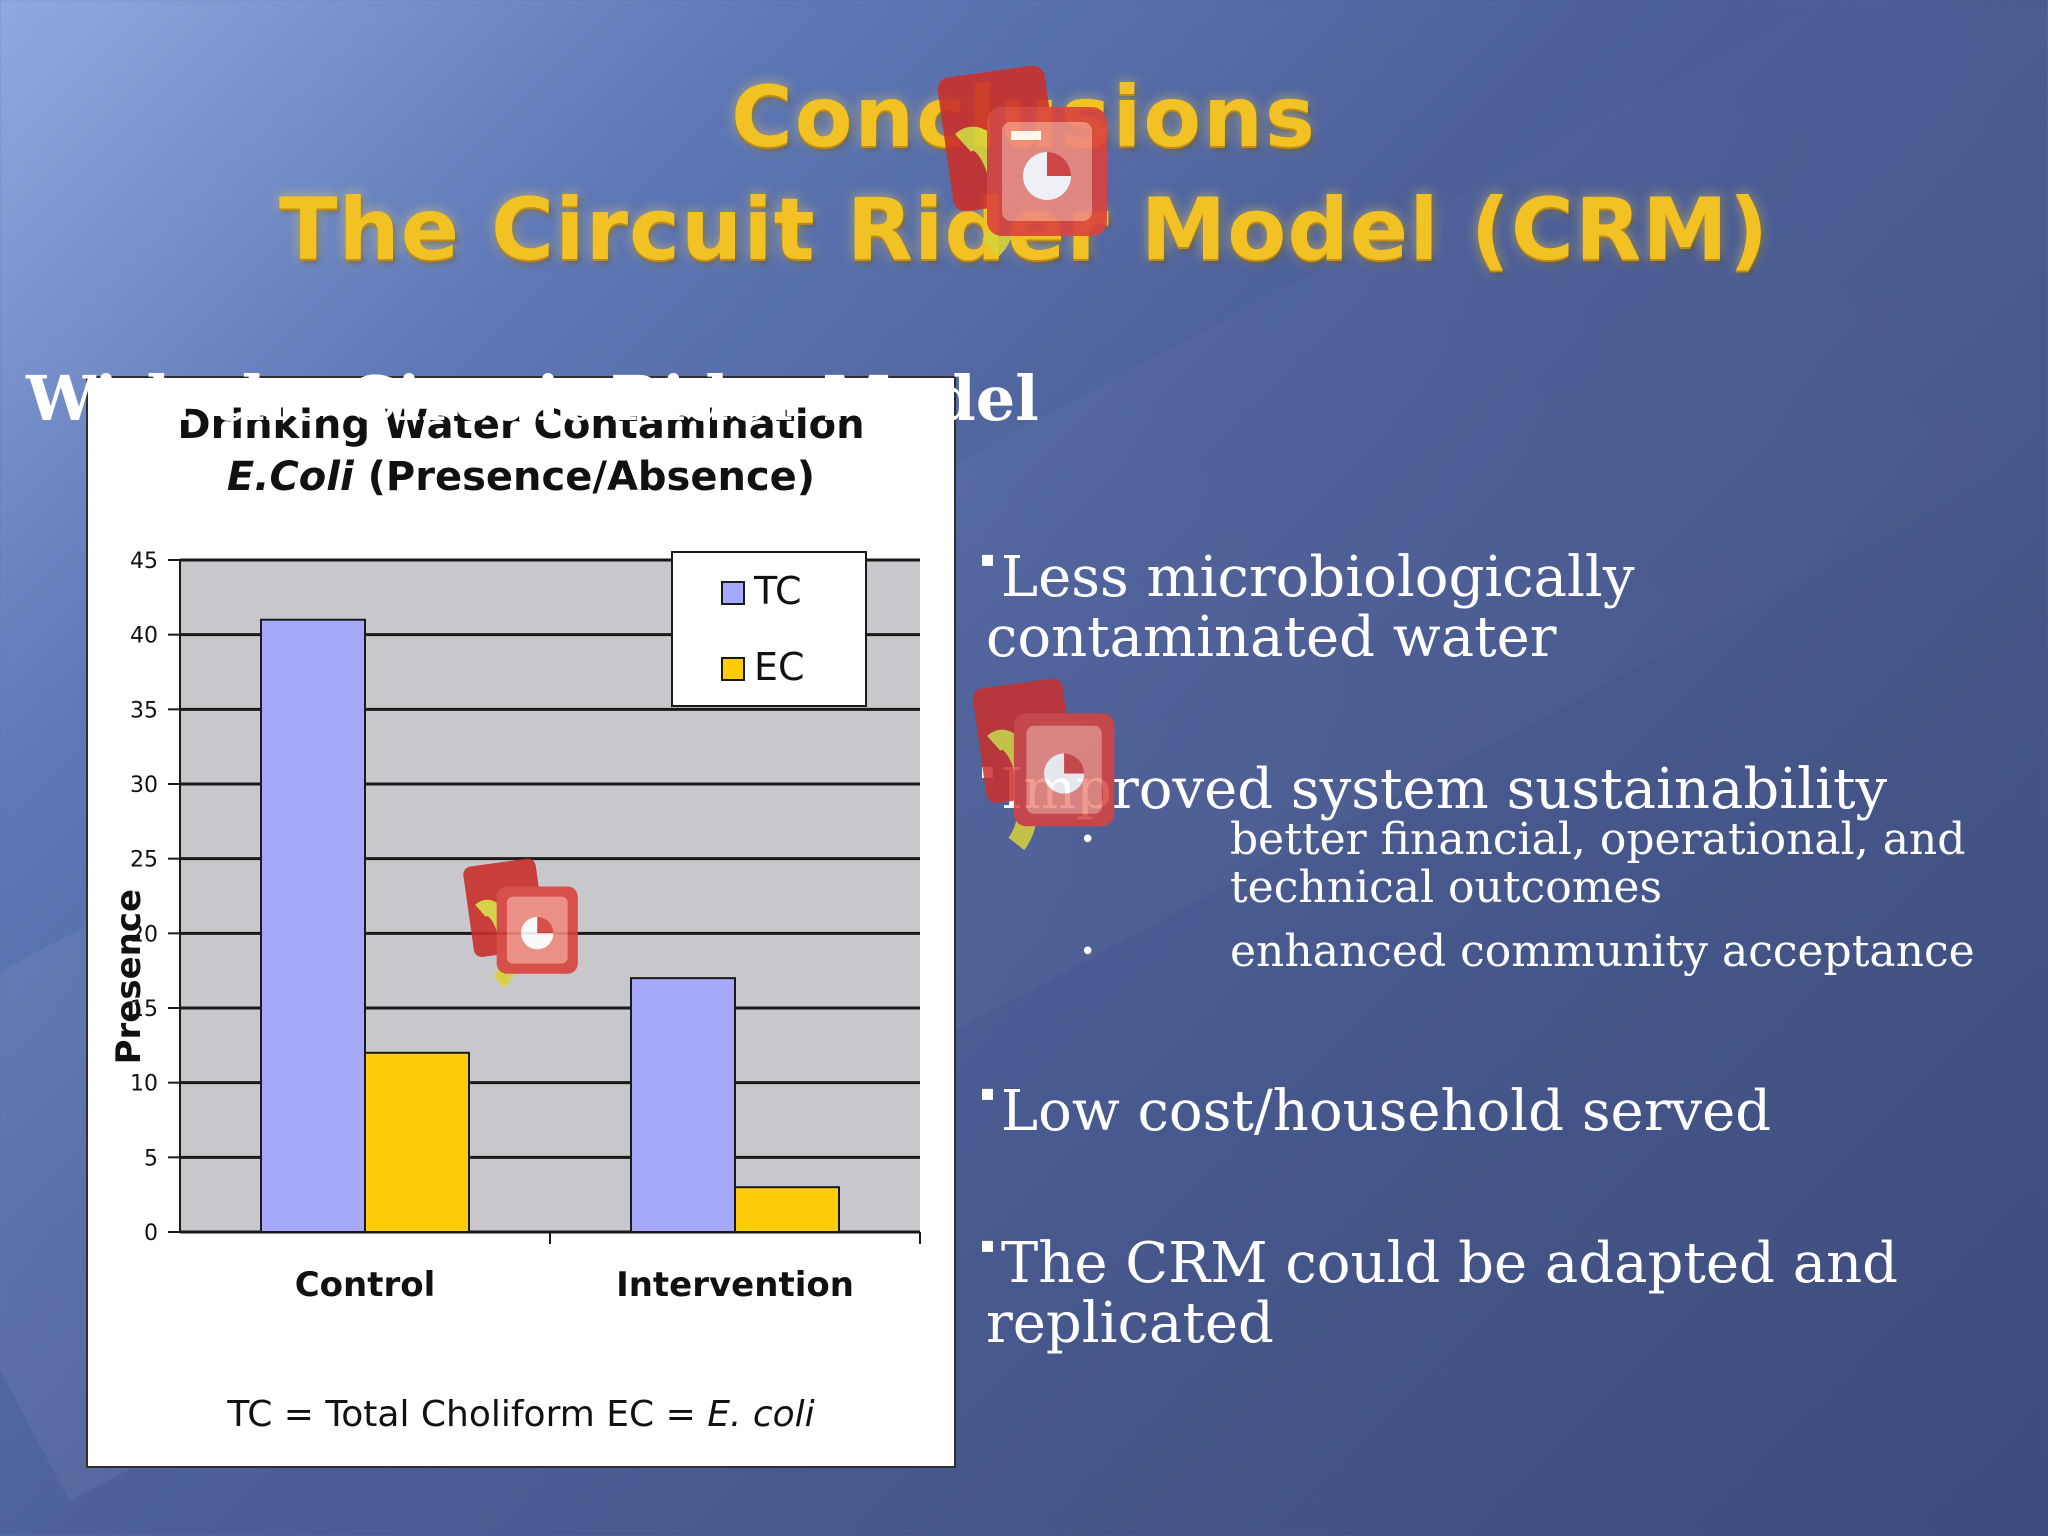  Describe the element at coordinates (417, 1142) in the screenshot. I see `bar-ec-control` at that location.